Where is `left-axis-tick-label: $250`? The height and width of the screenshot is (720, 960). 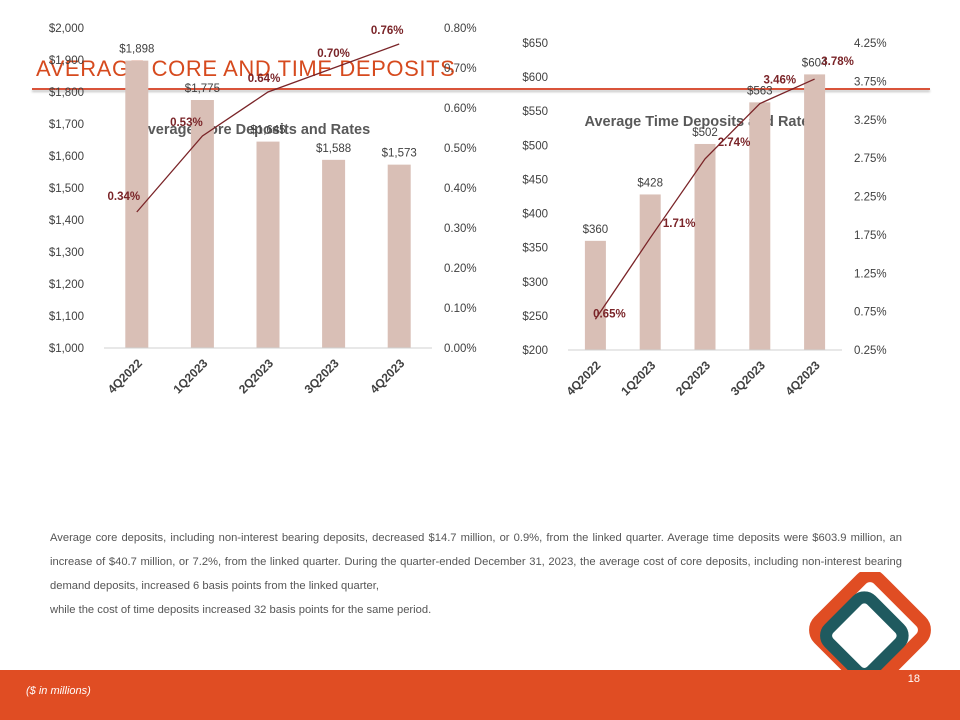
left-axis-tick-label: $250 is located at coordinates (535, 317).